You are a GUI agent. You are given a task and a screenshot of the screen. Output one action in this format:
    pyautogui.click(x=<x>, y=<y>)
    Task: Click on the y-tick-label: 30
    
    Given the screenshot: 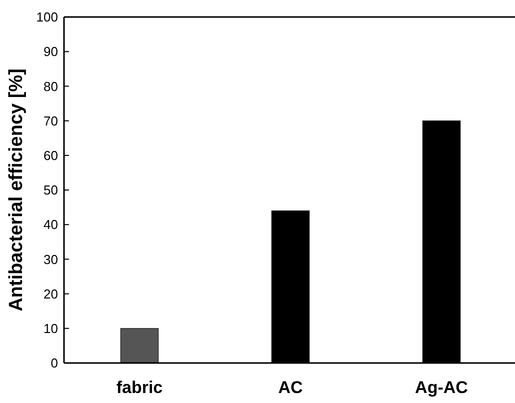 What is the action you would take?
    pyautogui.click(x=51, y=259)
    